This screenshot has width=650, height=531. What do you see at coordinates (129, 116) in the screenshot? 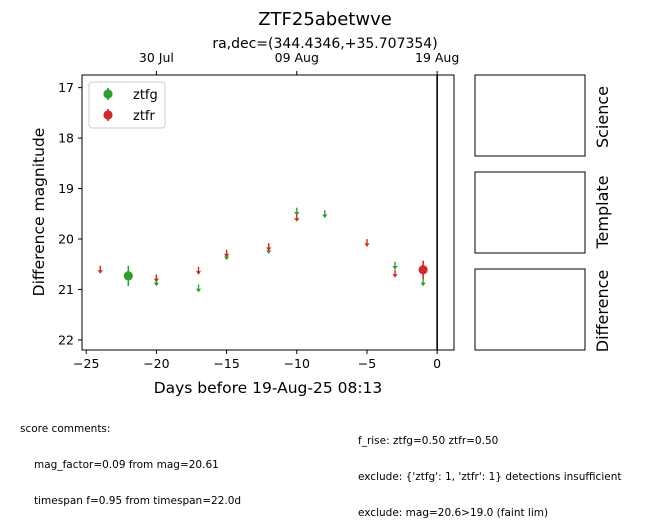
I see `legend-entry: ztfr` at bounding box center [129, 116].